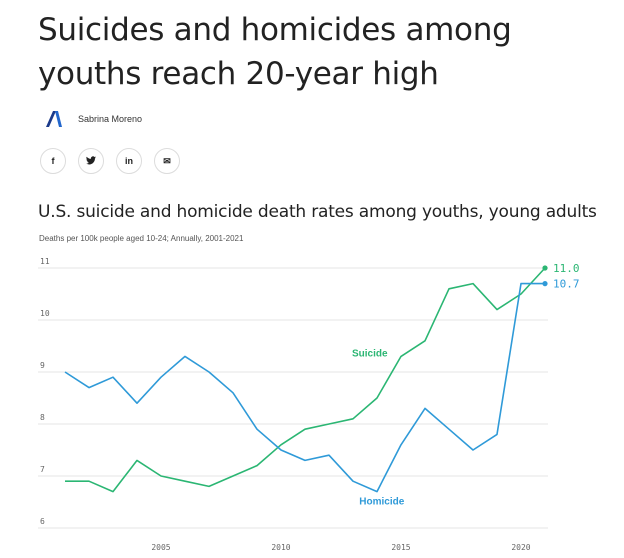  What do you see at coordinates (545, 284) in the screenshot?
I see `homicide-end-point` at bounding box center [545, 284].